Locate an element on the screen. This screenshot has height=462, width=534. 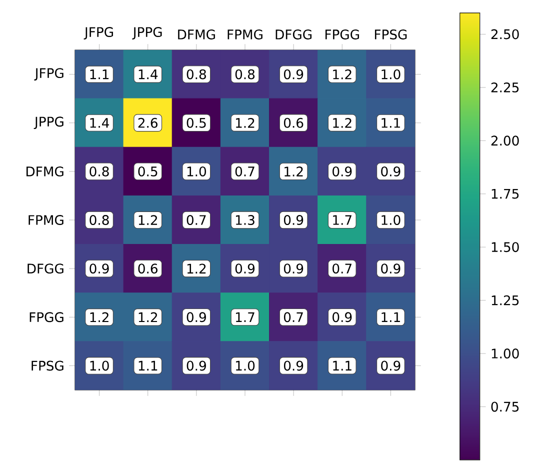
color-bar-label: 2.25 is located at coordinates (505, 87).